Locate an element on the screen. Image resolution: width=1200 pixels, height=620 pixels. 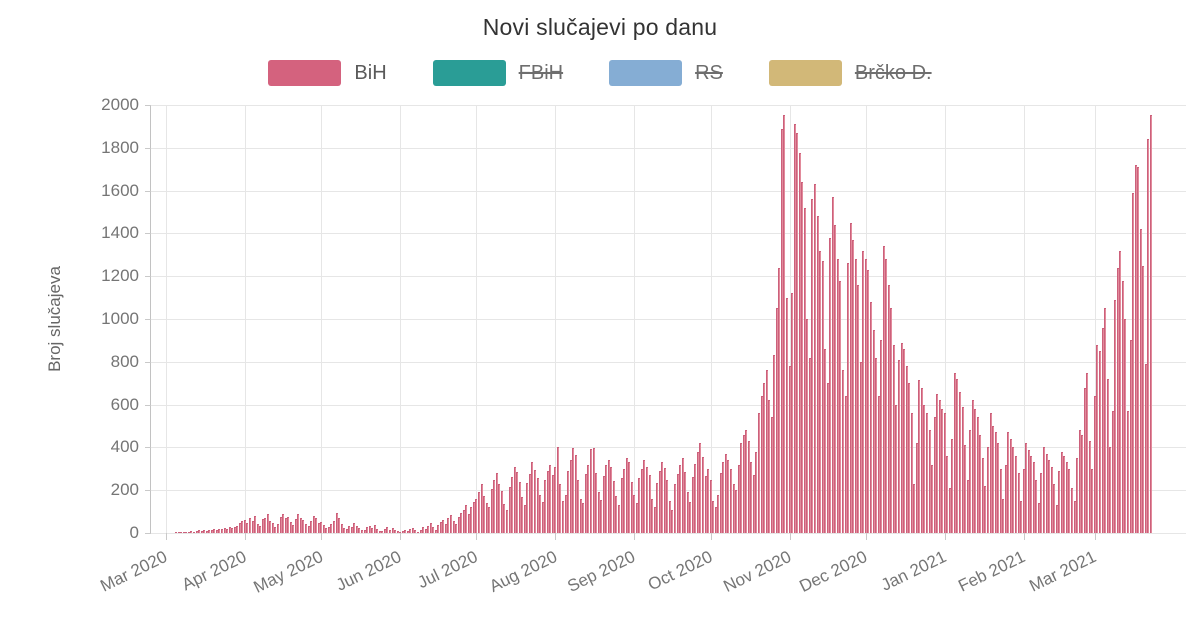
chart-legend: BiH FBiH RS Brčko D. is located at coordinates (600, 73).